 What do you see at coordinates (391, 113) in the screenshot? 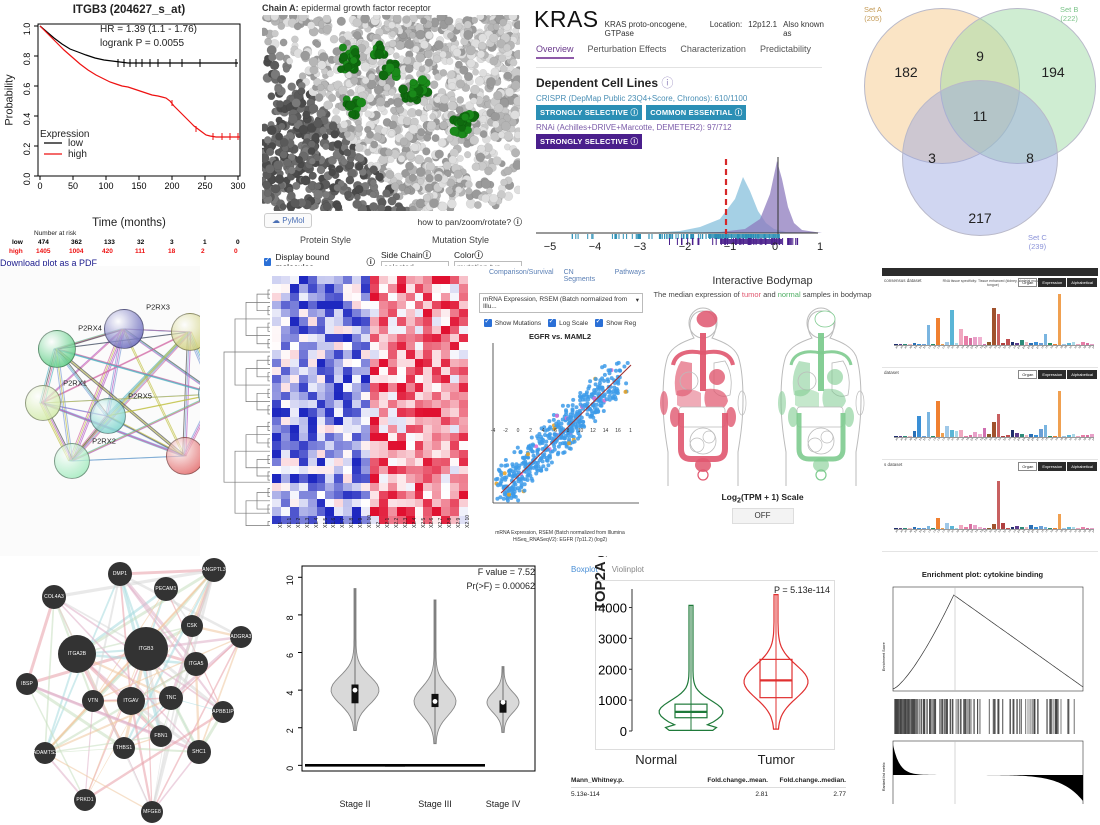
I see `pymol-3d-viewport` at bounding box center [391, 113].